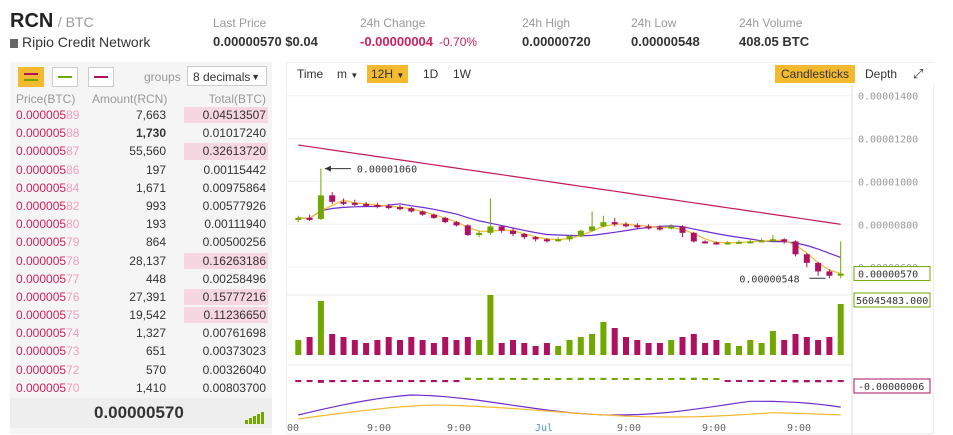 This screenshot has height=435, width=953. I want to click on row-price: 0.00000573, so click(48, 351).